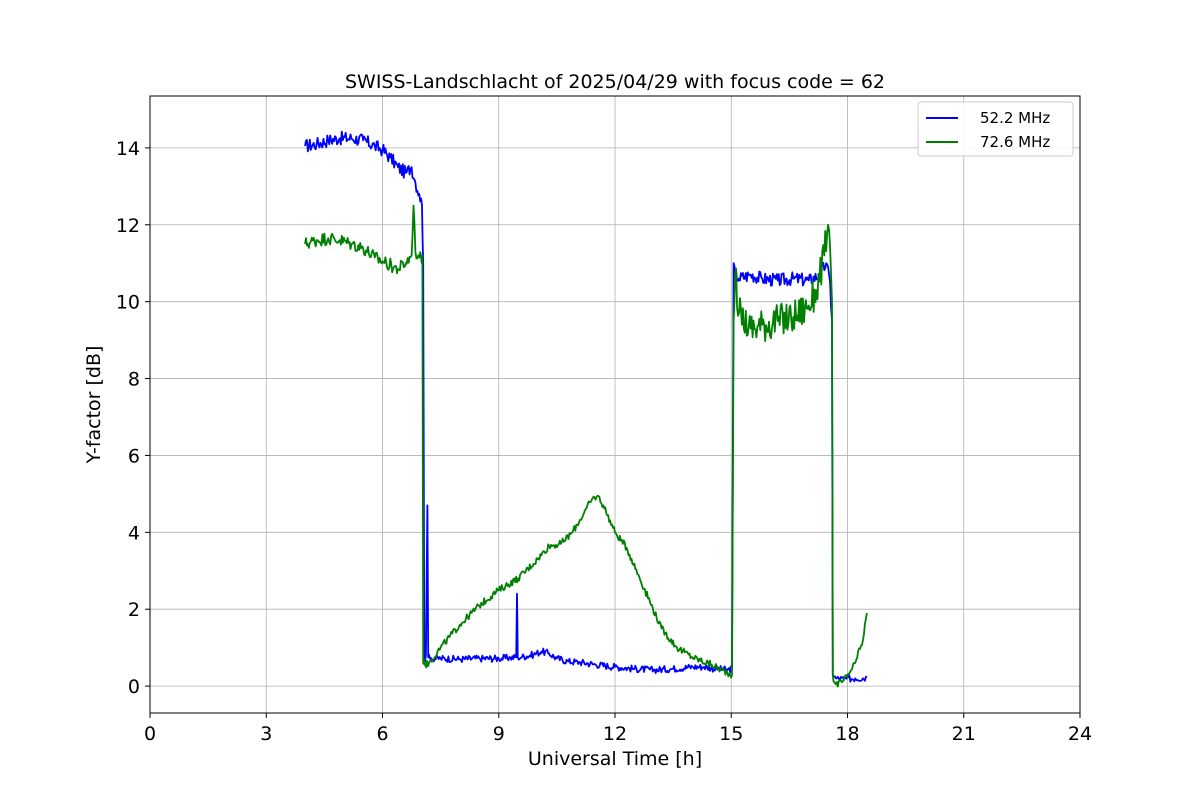 The width and height of the screenshot is (1200, 800). I want to click on x-tick-label: 9, so click(499, 734).